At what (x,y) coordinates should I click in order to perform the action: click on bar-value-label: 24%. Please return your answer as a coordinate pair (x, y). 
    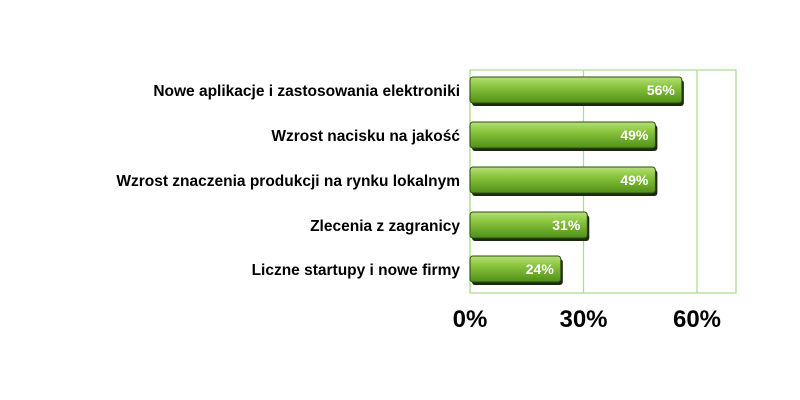
    Looking at the image, I should click on (540, 269).